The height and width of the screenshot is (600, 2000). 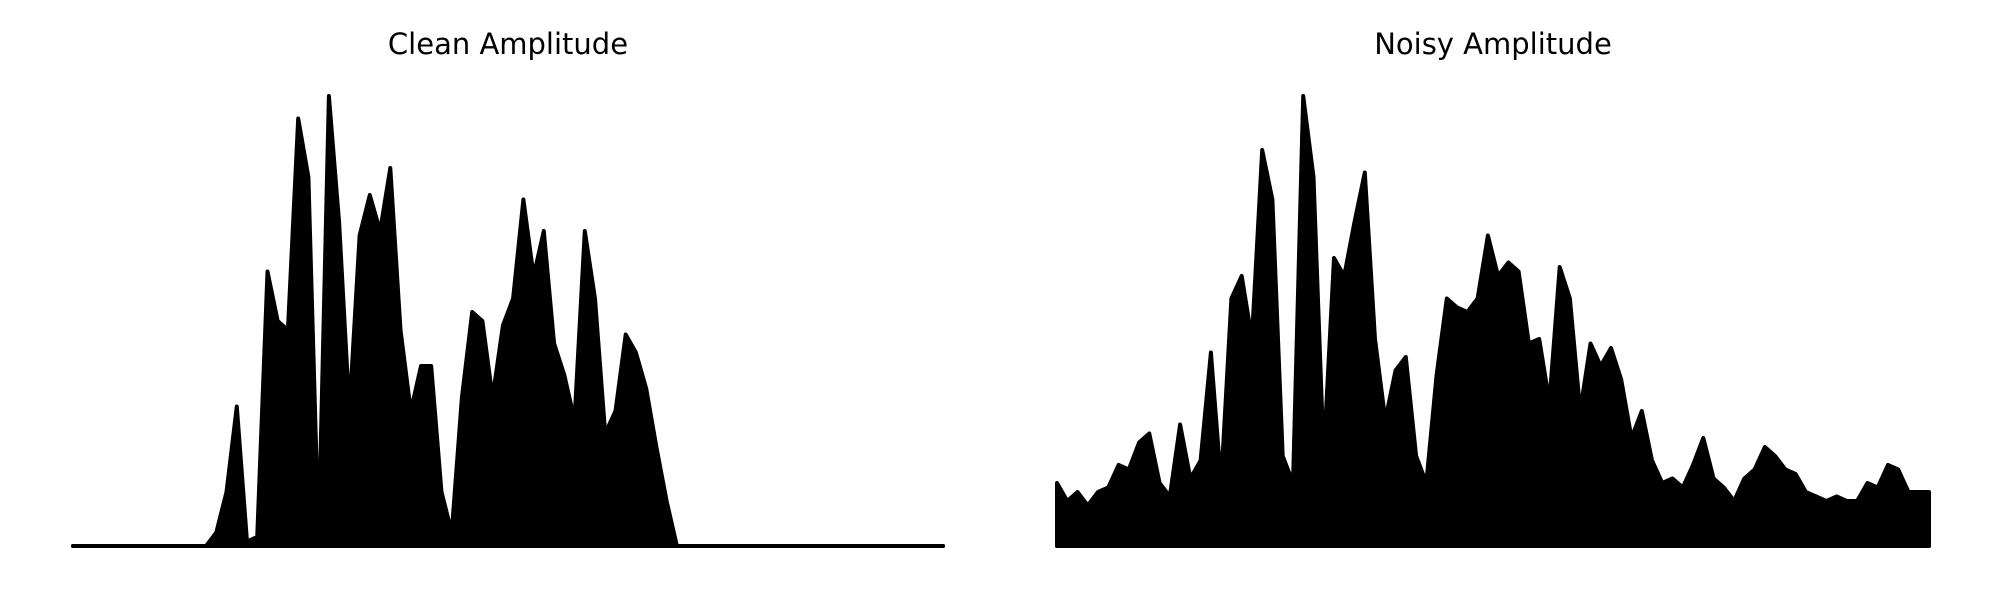 I want to click on chart-title: Noisy Amplitude, so click(x=1493, y=44).